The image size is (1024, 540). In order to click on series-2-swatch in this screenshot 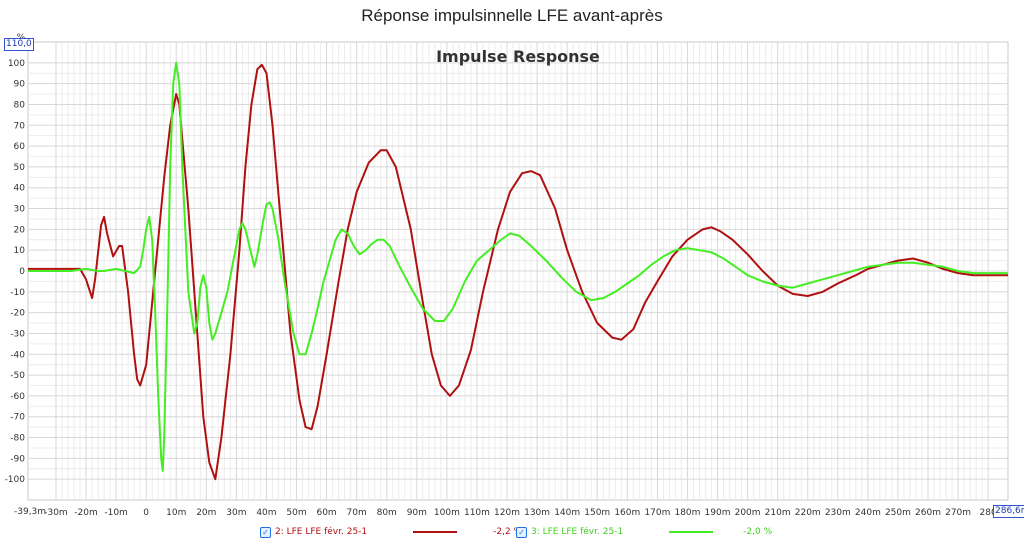, I will do `click(691, 532)`.